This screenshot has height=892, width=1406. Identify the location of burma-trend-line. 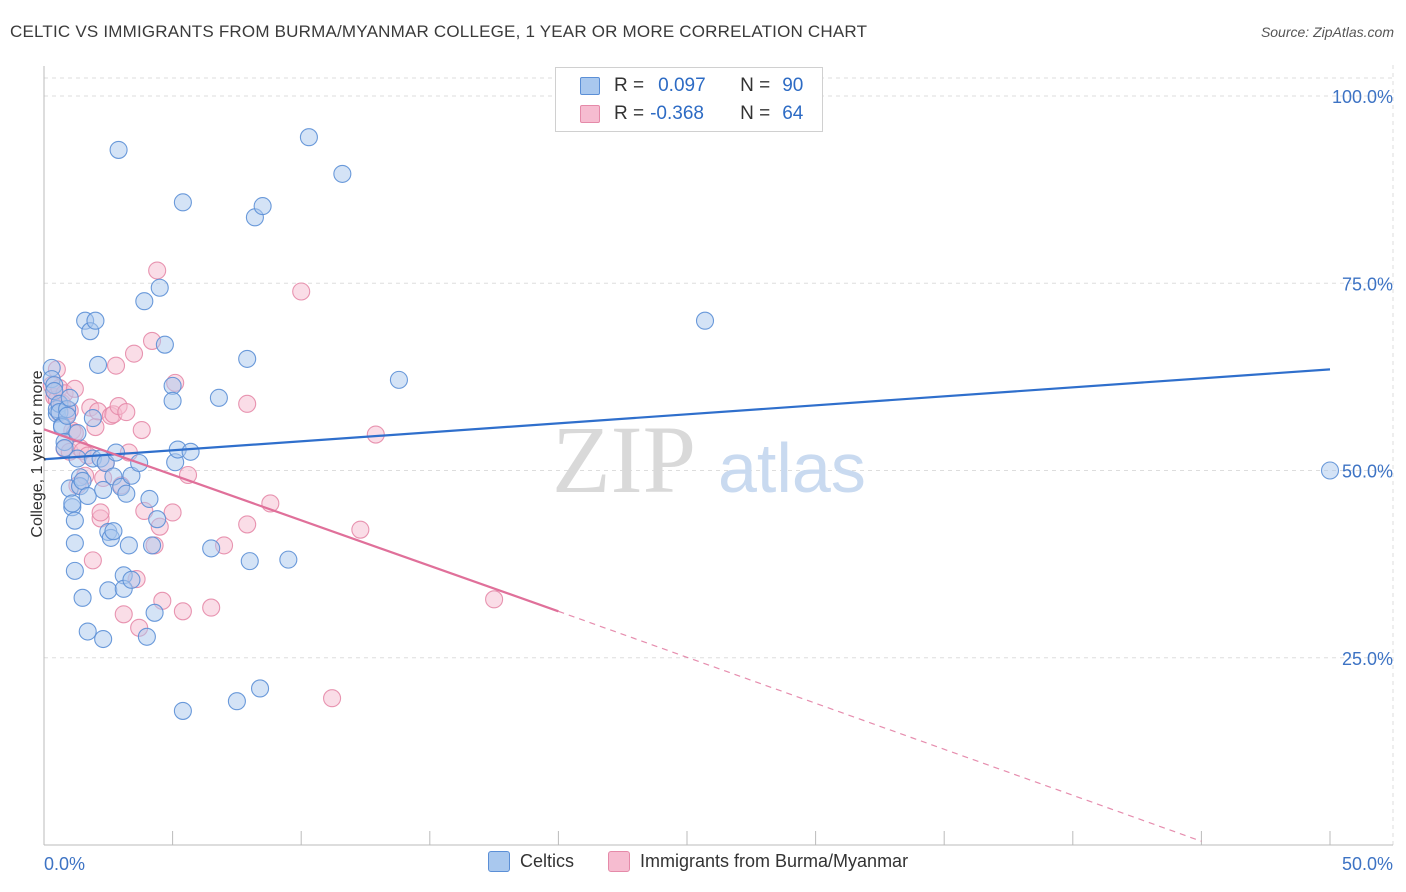
(301, 520).